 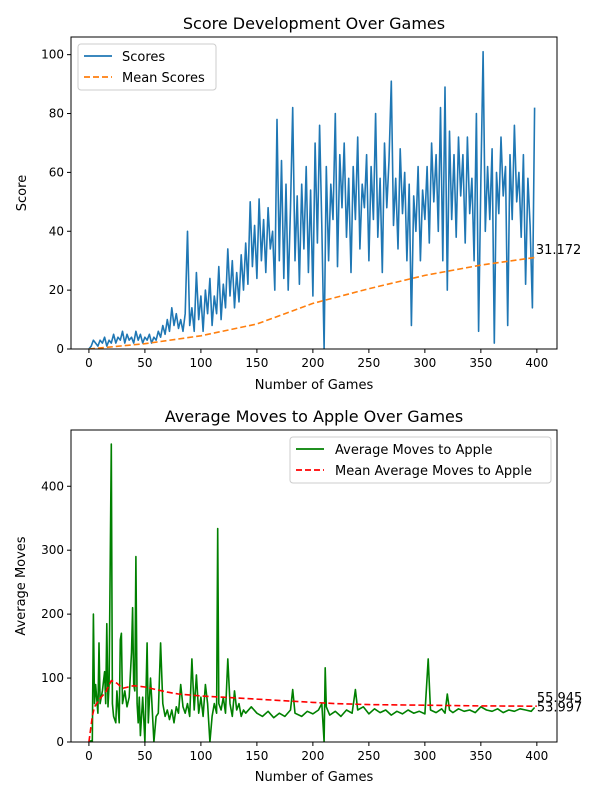 What do you see at coordinates (480, 363) in the screenshot?
I see `score-x-tick-label: 350` at bounding box center [480, 363].